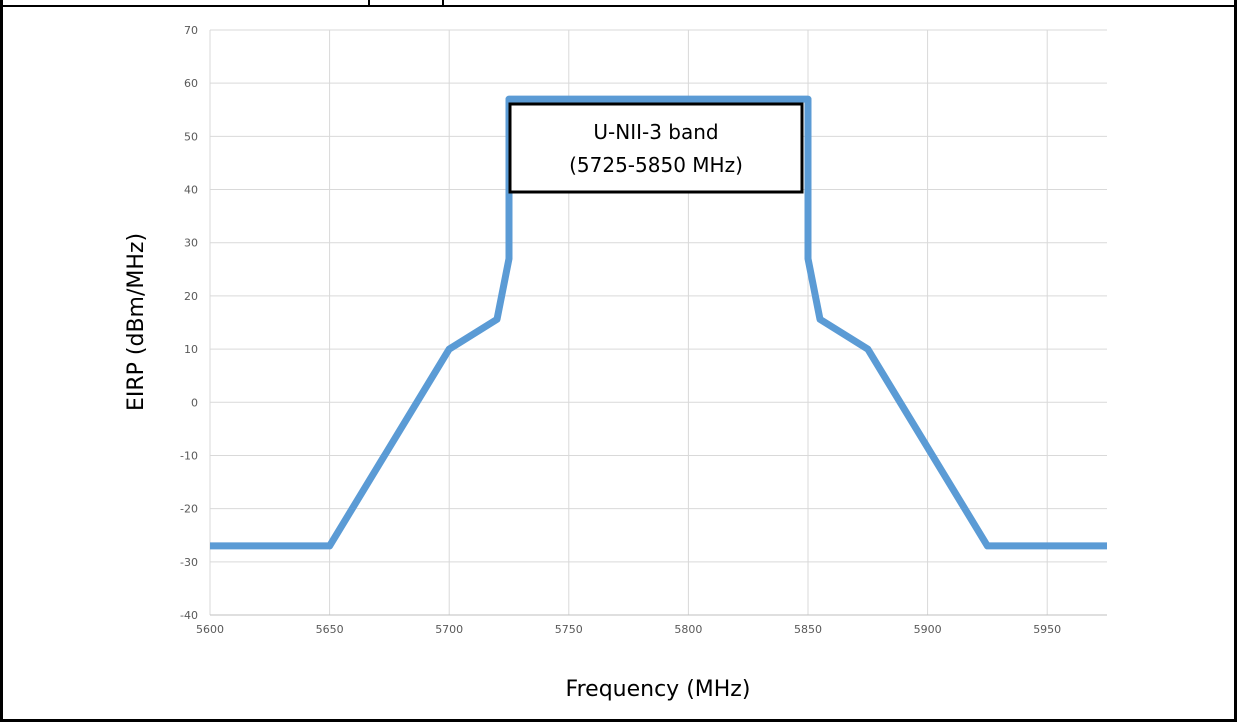 The width and height of the screenshot is (1237, 722). I want to click on y-tick-labels: -40 -30 -20 -10 0 10 20 30 40 50 60 70, so click(189, 323).